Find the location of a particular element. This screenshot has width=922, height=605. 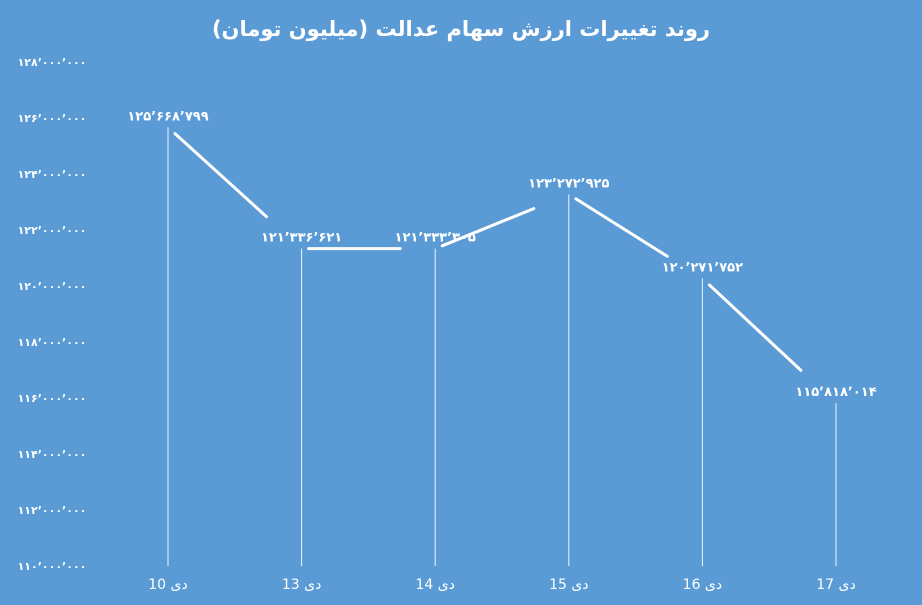

y-tick-label: ۱۱۴٬۰۰۰٬۰۰۰ is located at coordinates (52, 454).